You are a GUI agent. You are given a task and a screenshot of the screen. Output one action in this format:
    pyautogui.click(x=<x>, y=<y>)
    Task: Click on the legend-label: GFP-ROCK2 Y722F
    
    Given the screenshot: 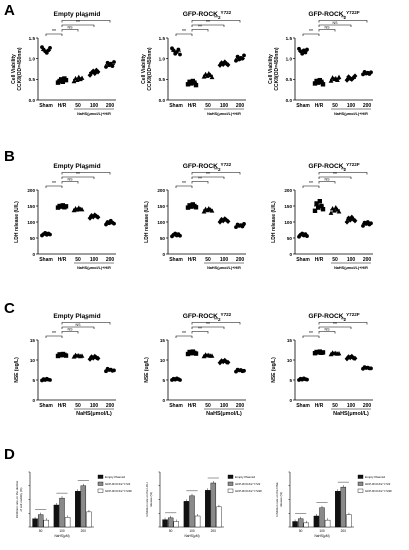 What is the action you would take?
    pyautogui.click(x=248, y=491)
    